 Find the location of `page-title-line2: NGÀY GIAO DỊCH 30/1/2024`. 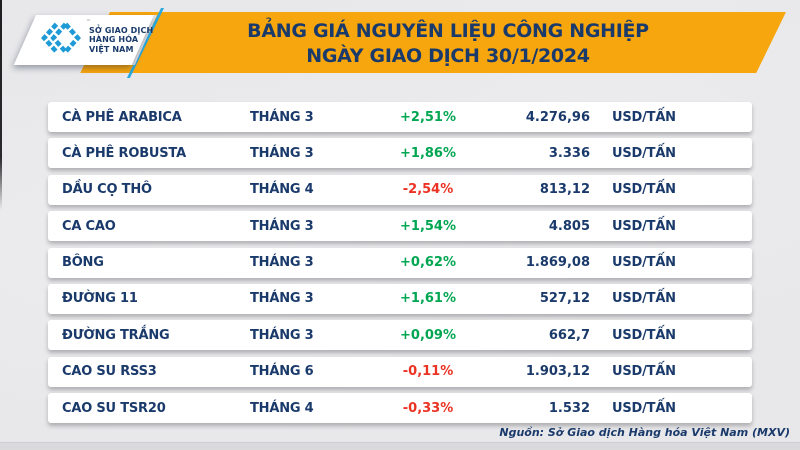

page-title-line2: NGÀY GIAO DỊCH 30/1/2024 is located at coordinates (448, 55).